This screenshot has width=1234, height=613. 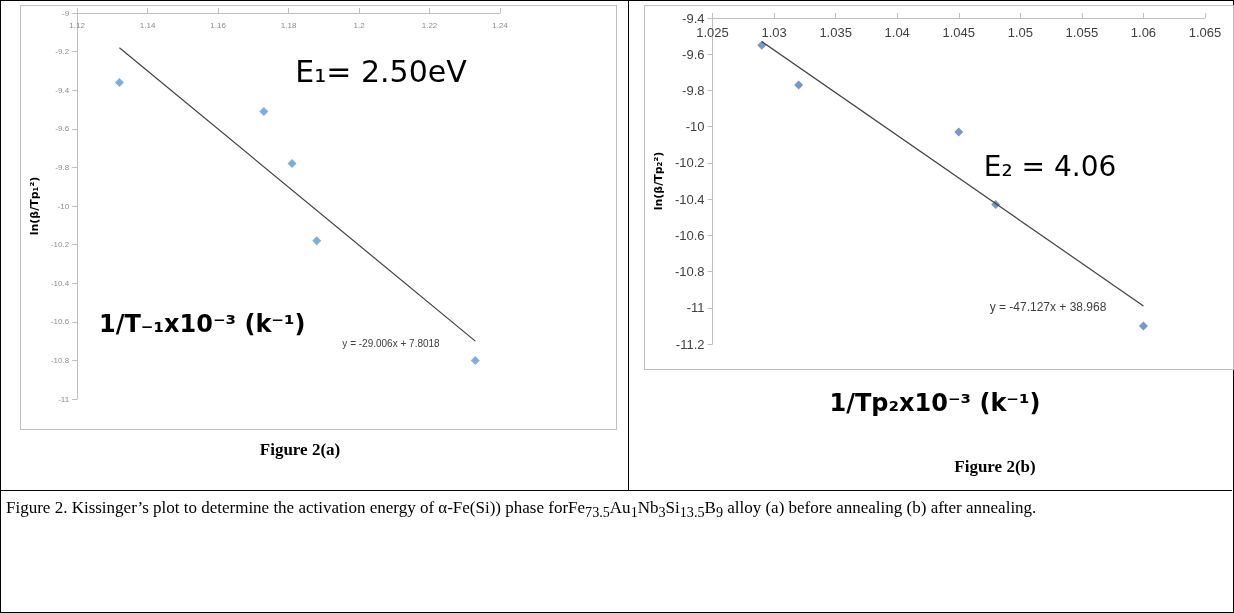 What do you see at coordinates (1050, 166) in the screenshot?
I see `annotation: E₂ = 4.06` at bounding box center [1050, 166].